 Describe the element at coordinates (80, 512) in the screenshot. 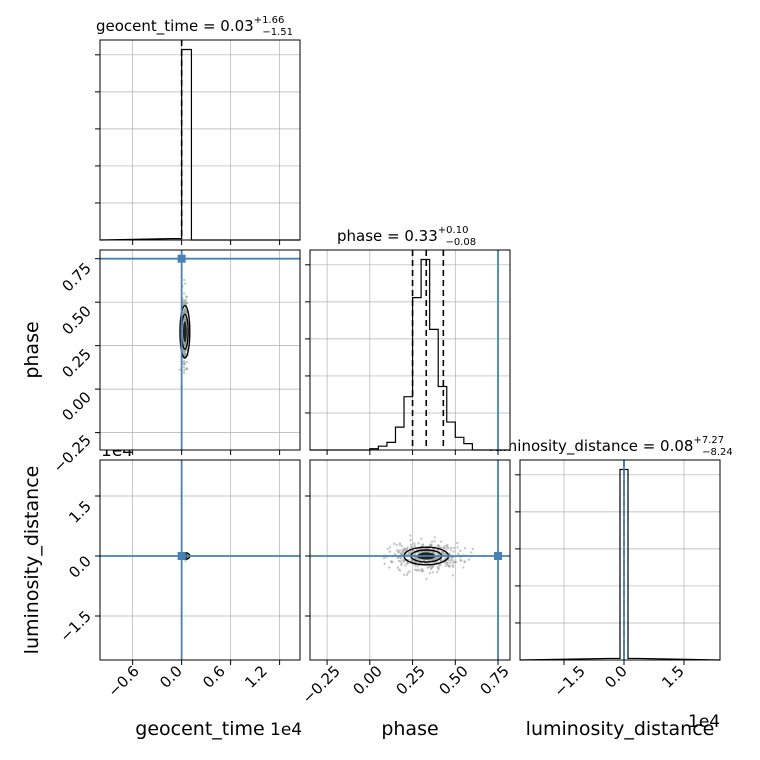

I see `tick-label-ld-y: 1.5` at that location.